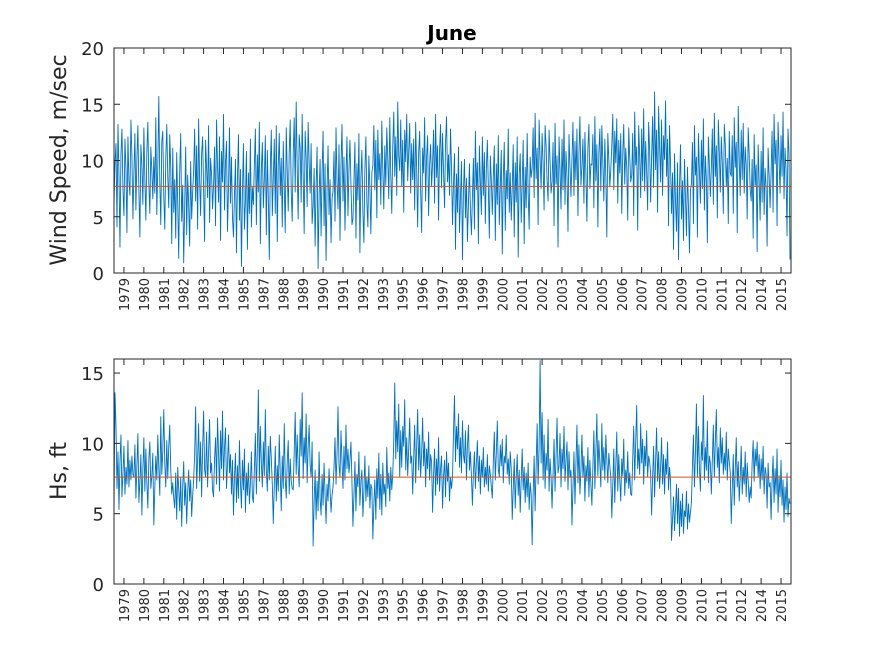 Image resolution: width=875 pixels, height=656 pixels. I want to click on y-tick-label: 20, so click(92, 49).